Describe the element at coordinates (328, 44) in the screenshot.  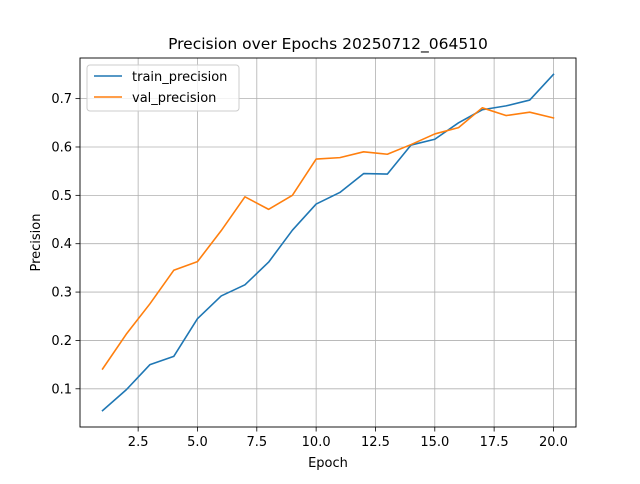
I see `chart-title: Precision over Epochs 20250712_064510` at that location.